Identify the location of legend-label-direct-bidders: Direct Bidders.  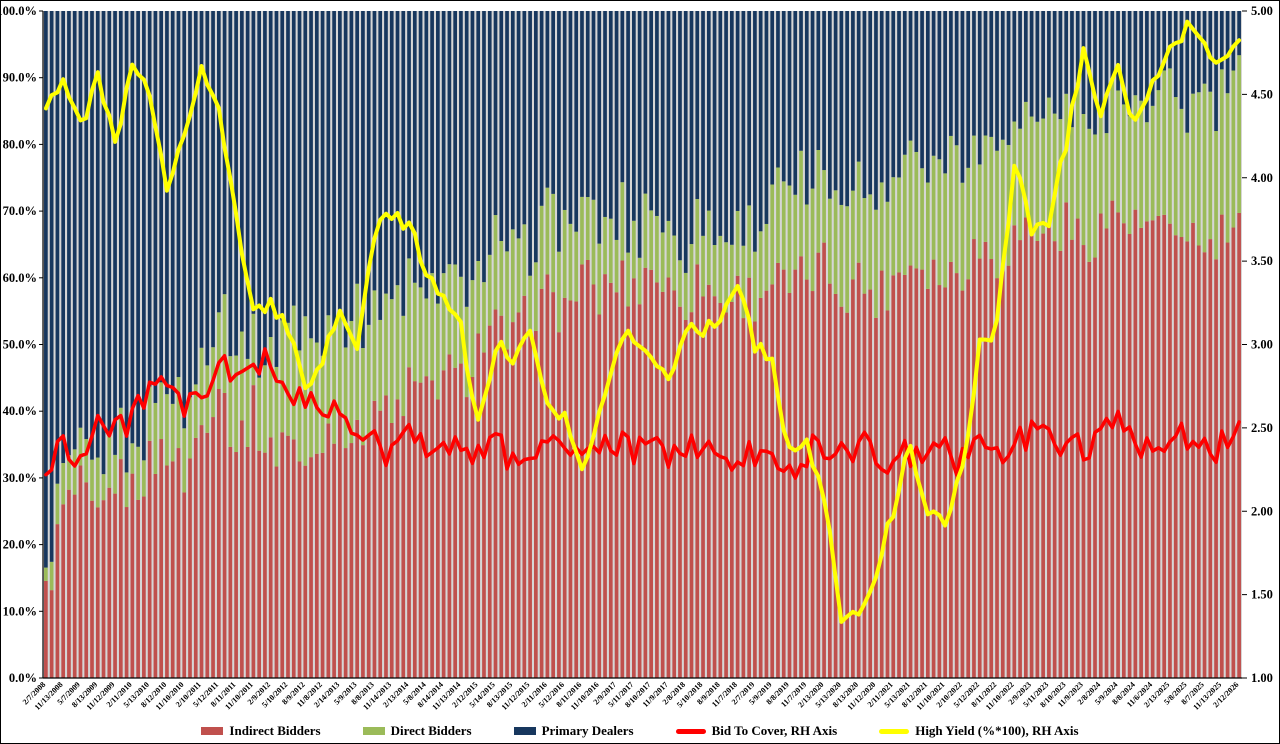
(431, 730).